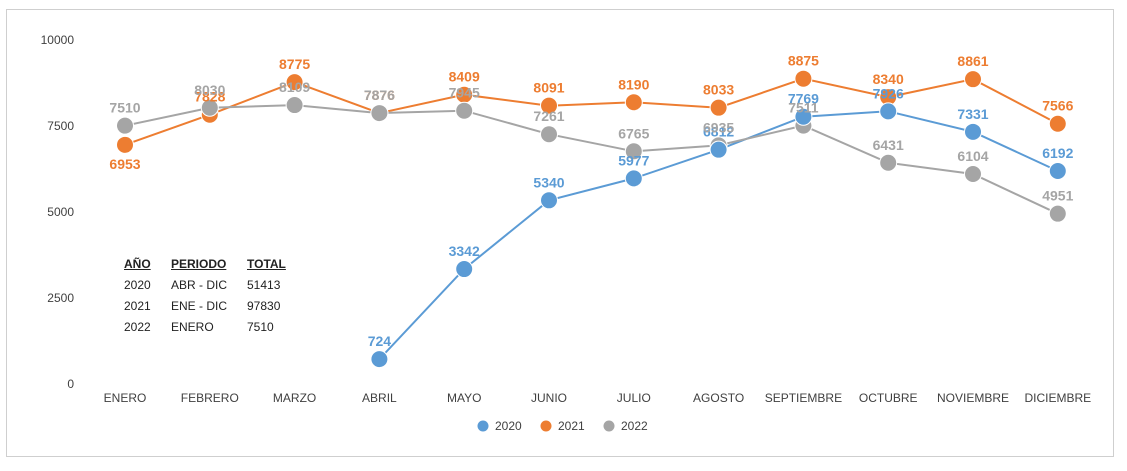 This screenshot has width=1127, height=471. Describe the element at coordinates (803, 99) in the screenshot. I see `data-label-2020: 7769` at that location.